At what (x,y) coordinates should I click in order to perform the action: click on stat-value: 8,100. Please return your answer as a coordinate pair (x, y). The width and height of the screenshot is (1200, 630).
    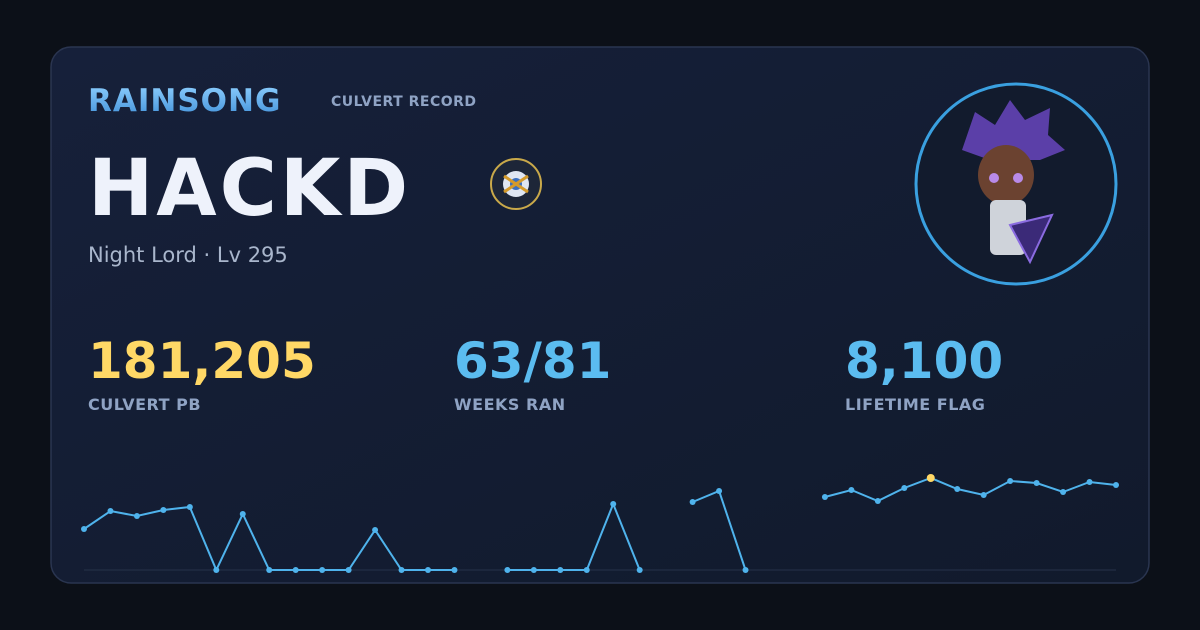
    Looking at the image, I should click on (924, 361).